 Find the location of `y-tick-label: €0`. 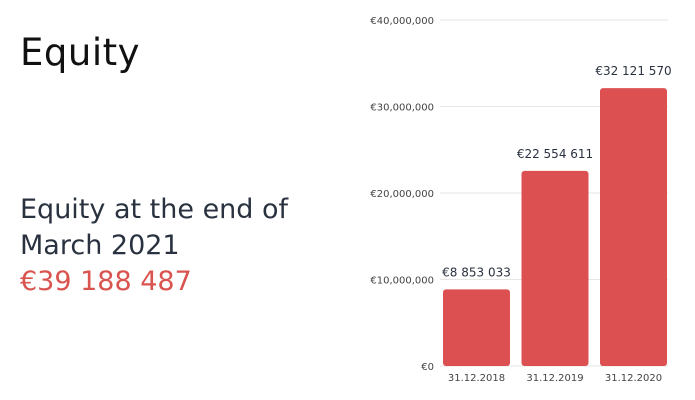

y-tick-label: €0 is located at coordinates (427, 367).